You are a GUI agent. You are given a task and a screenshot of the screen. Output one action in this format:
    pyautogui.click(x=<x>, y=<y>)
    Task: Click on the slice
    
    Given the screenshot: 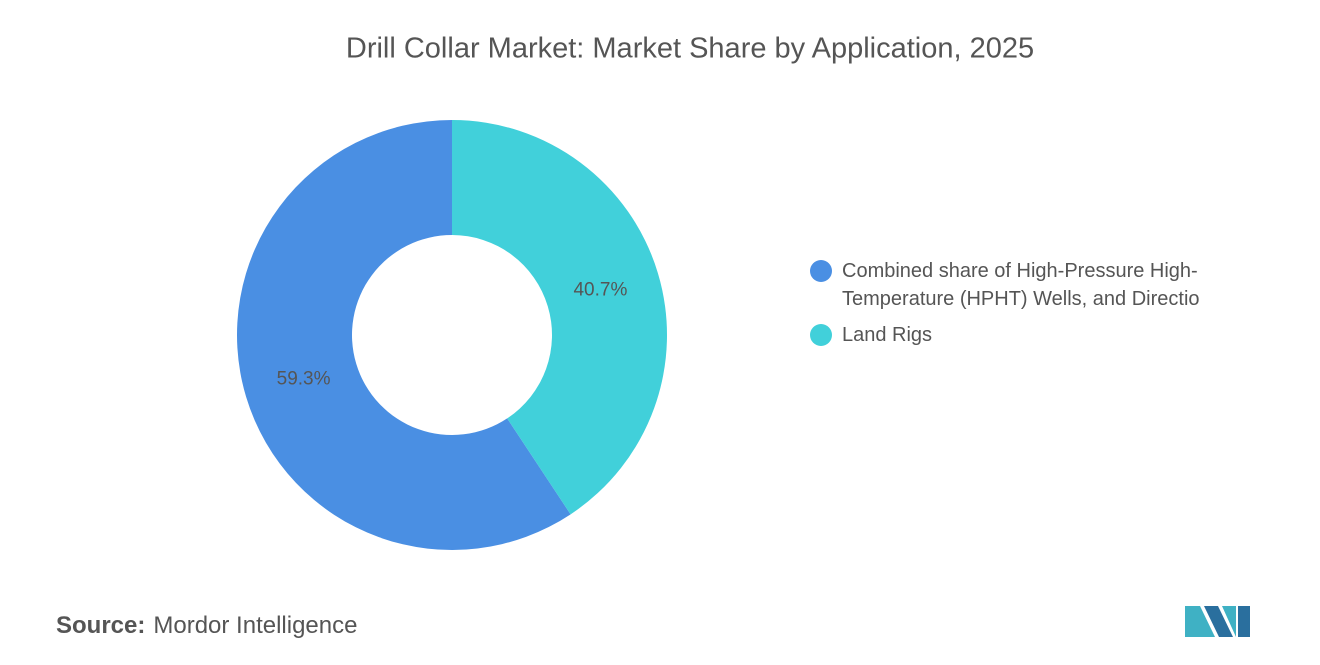 What is the action you would take?
    pyautogui.click(x=559, y=317)
    